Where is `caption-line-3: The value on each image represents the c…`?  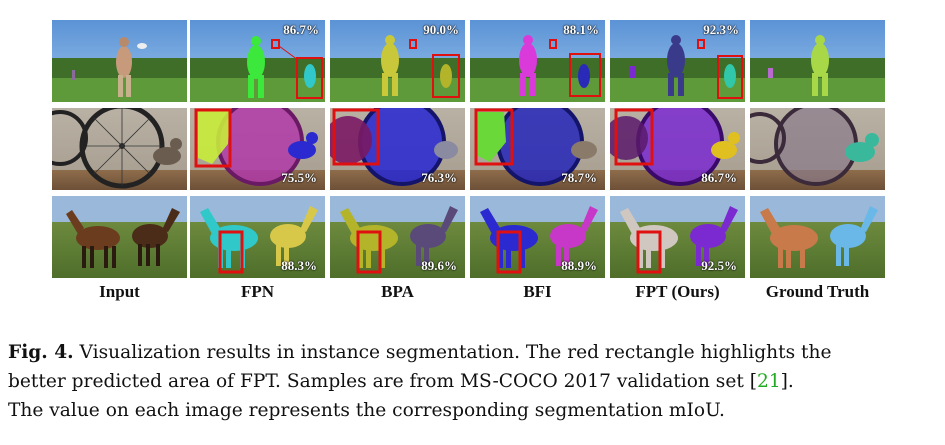 caption-line-3: The value on each image represents the c… is located at coordinates (366, 410).